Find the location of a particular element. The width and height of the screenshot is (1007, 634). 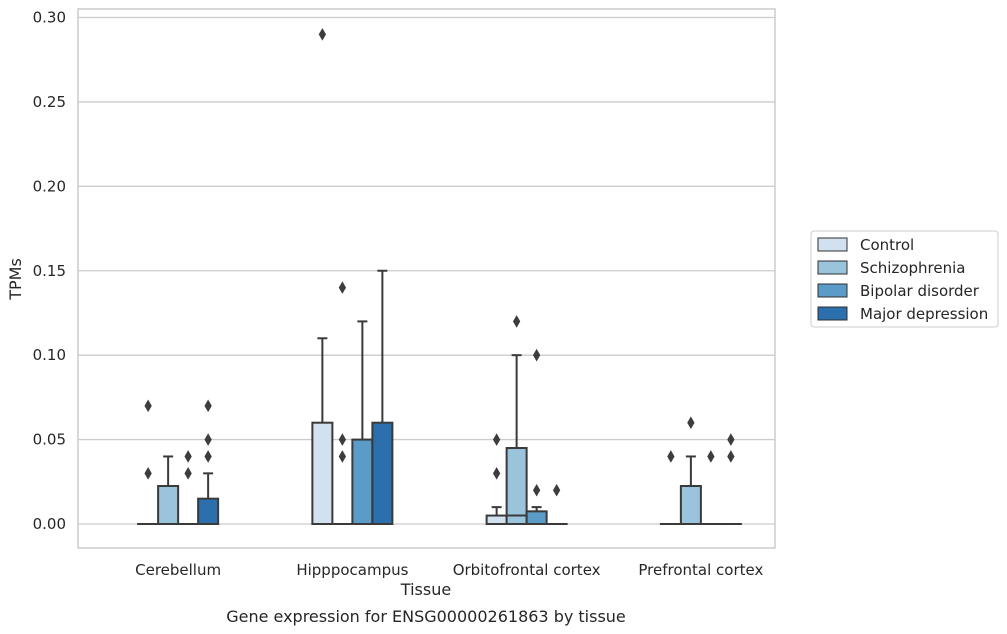

y-tick-label: 0.05 is located at coordinates (49, 440).